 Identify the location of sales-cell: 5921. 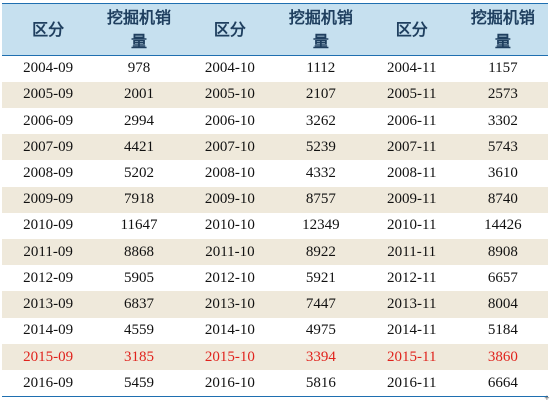
(321, 278).